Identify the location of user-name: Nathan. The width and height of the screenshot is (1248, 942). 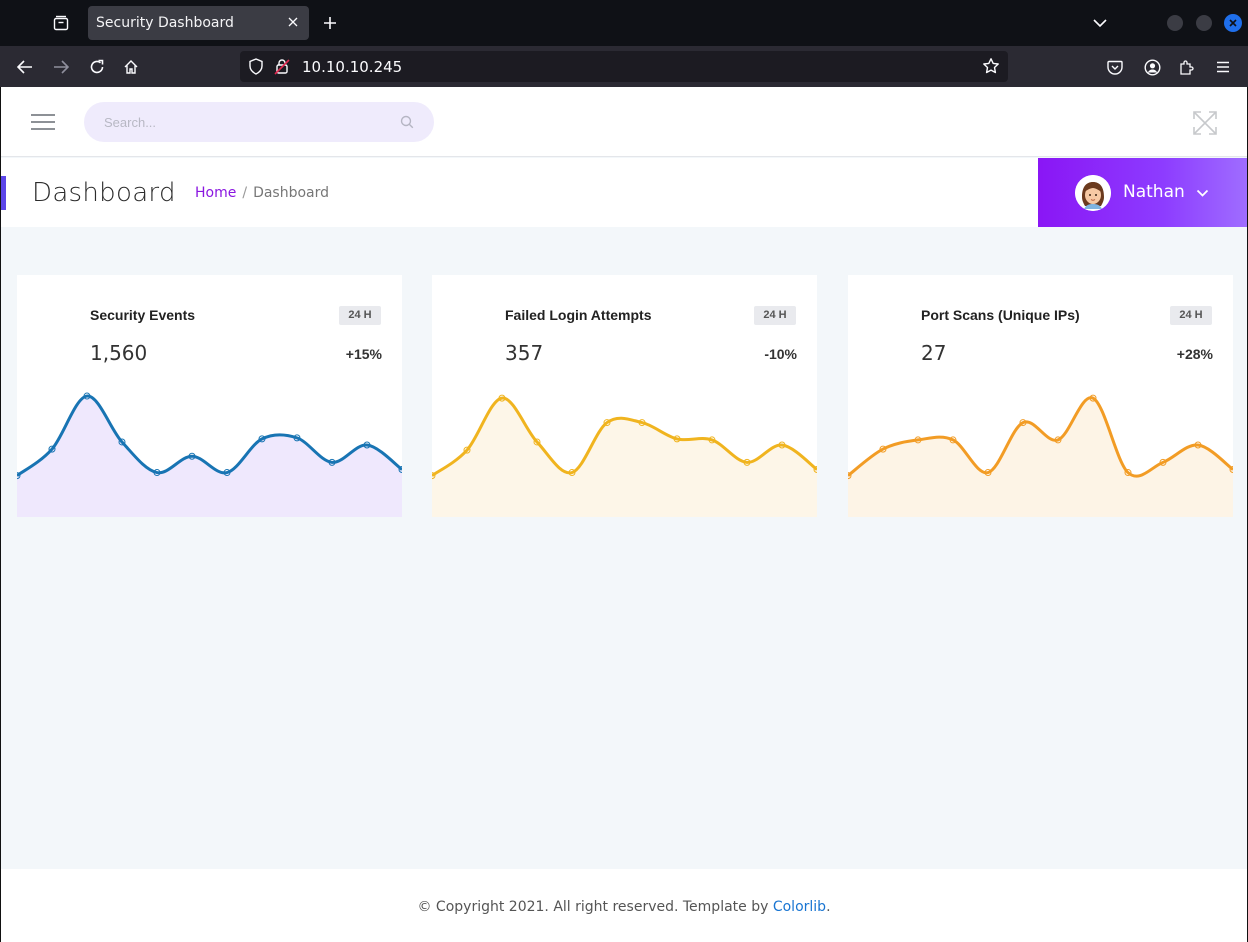
(1154, 192).